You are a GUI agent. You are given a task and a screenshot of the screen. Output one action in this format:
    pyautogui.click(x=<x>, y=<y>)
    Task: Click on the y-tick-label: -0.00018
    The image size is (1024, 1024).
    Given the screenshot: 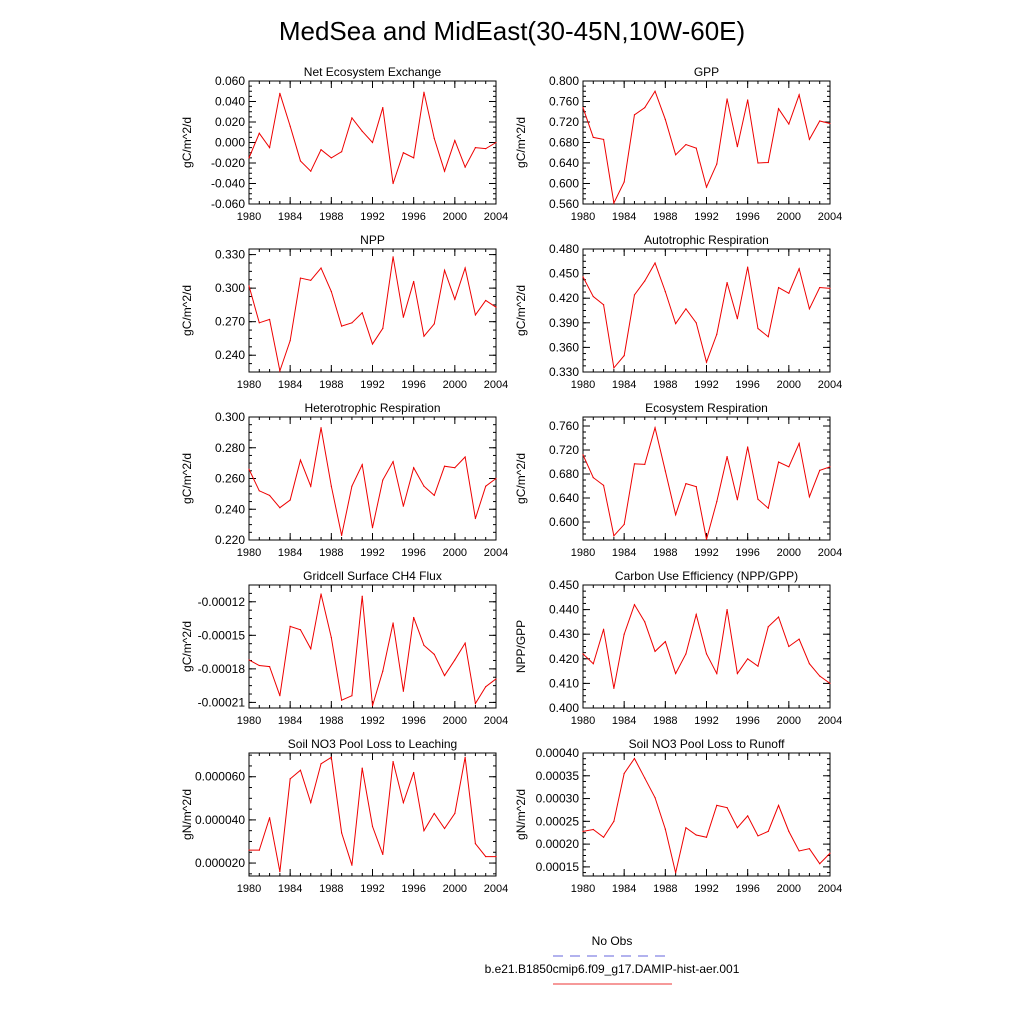 What is the action you would take?
    pyautogui.click(x=222, y=669)
    